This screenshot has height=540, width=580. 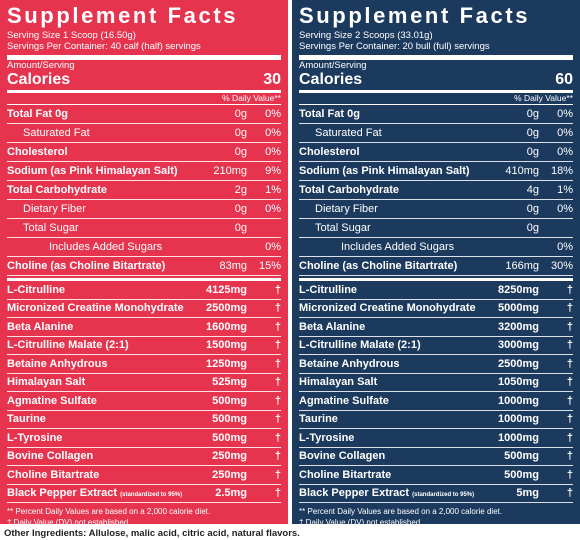 What do you see at coordinates (144, 190) in the screenshot?
I see `nutrient-row: Total Carbohydrate 2g 1%` at bounding box center [144, 190].